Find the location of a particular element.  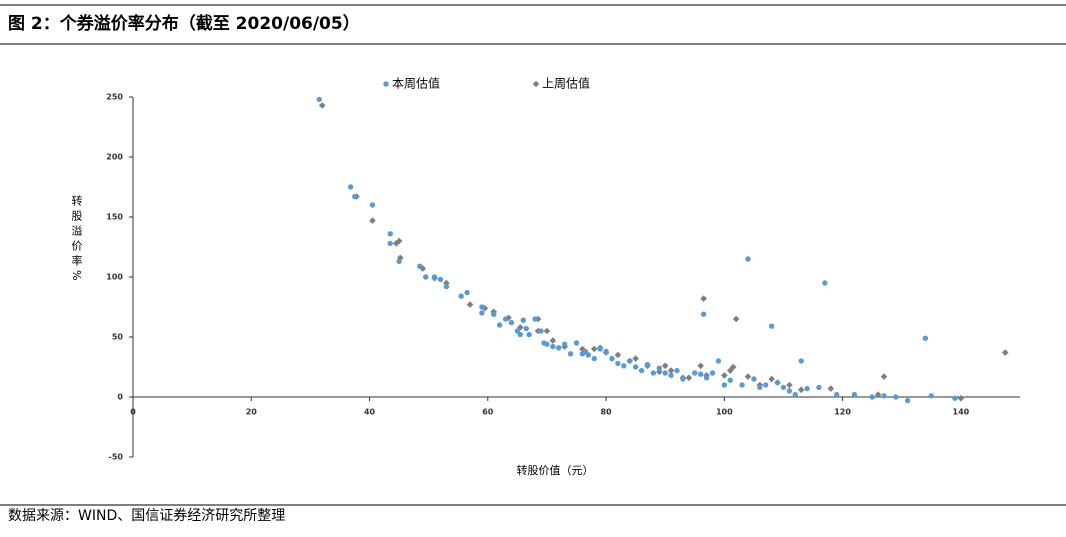

x-tick-label: 140 is located at coordinates (961, 412).